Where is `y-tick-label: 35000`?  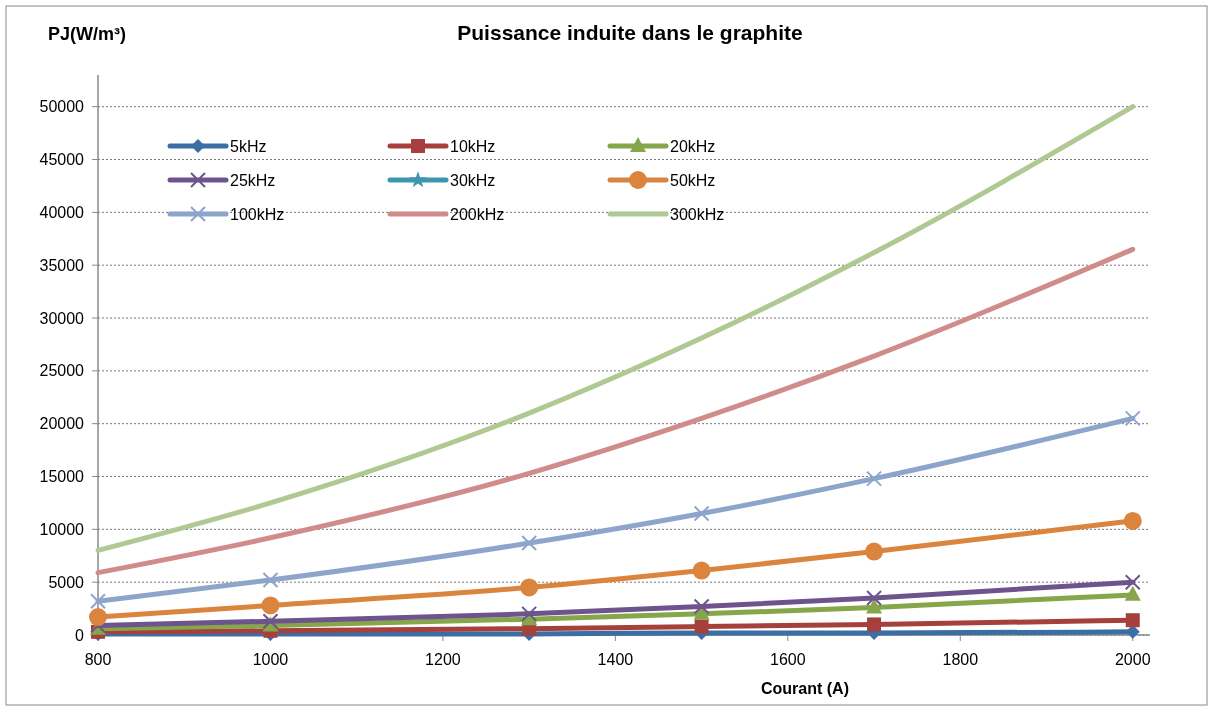
y-tick-label: 35000 is located at coordinates (62, 265).